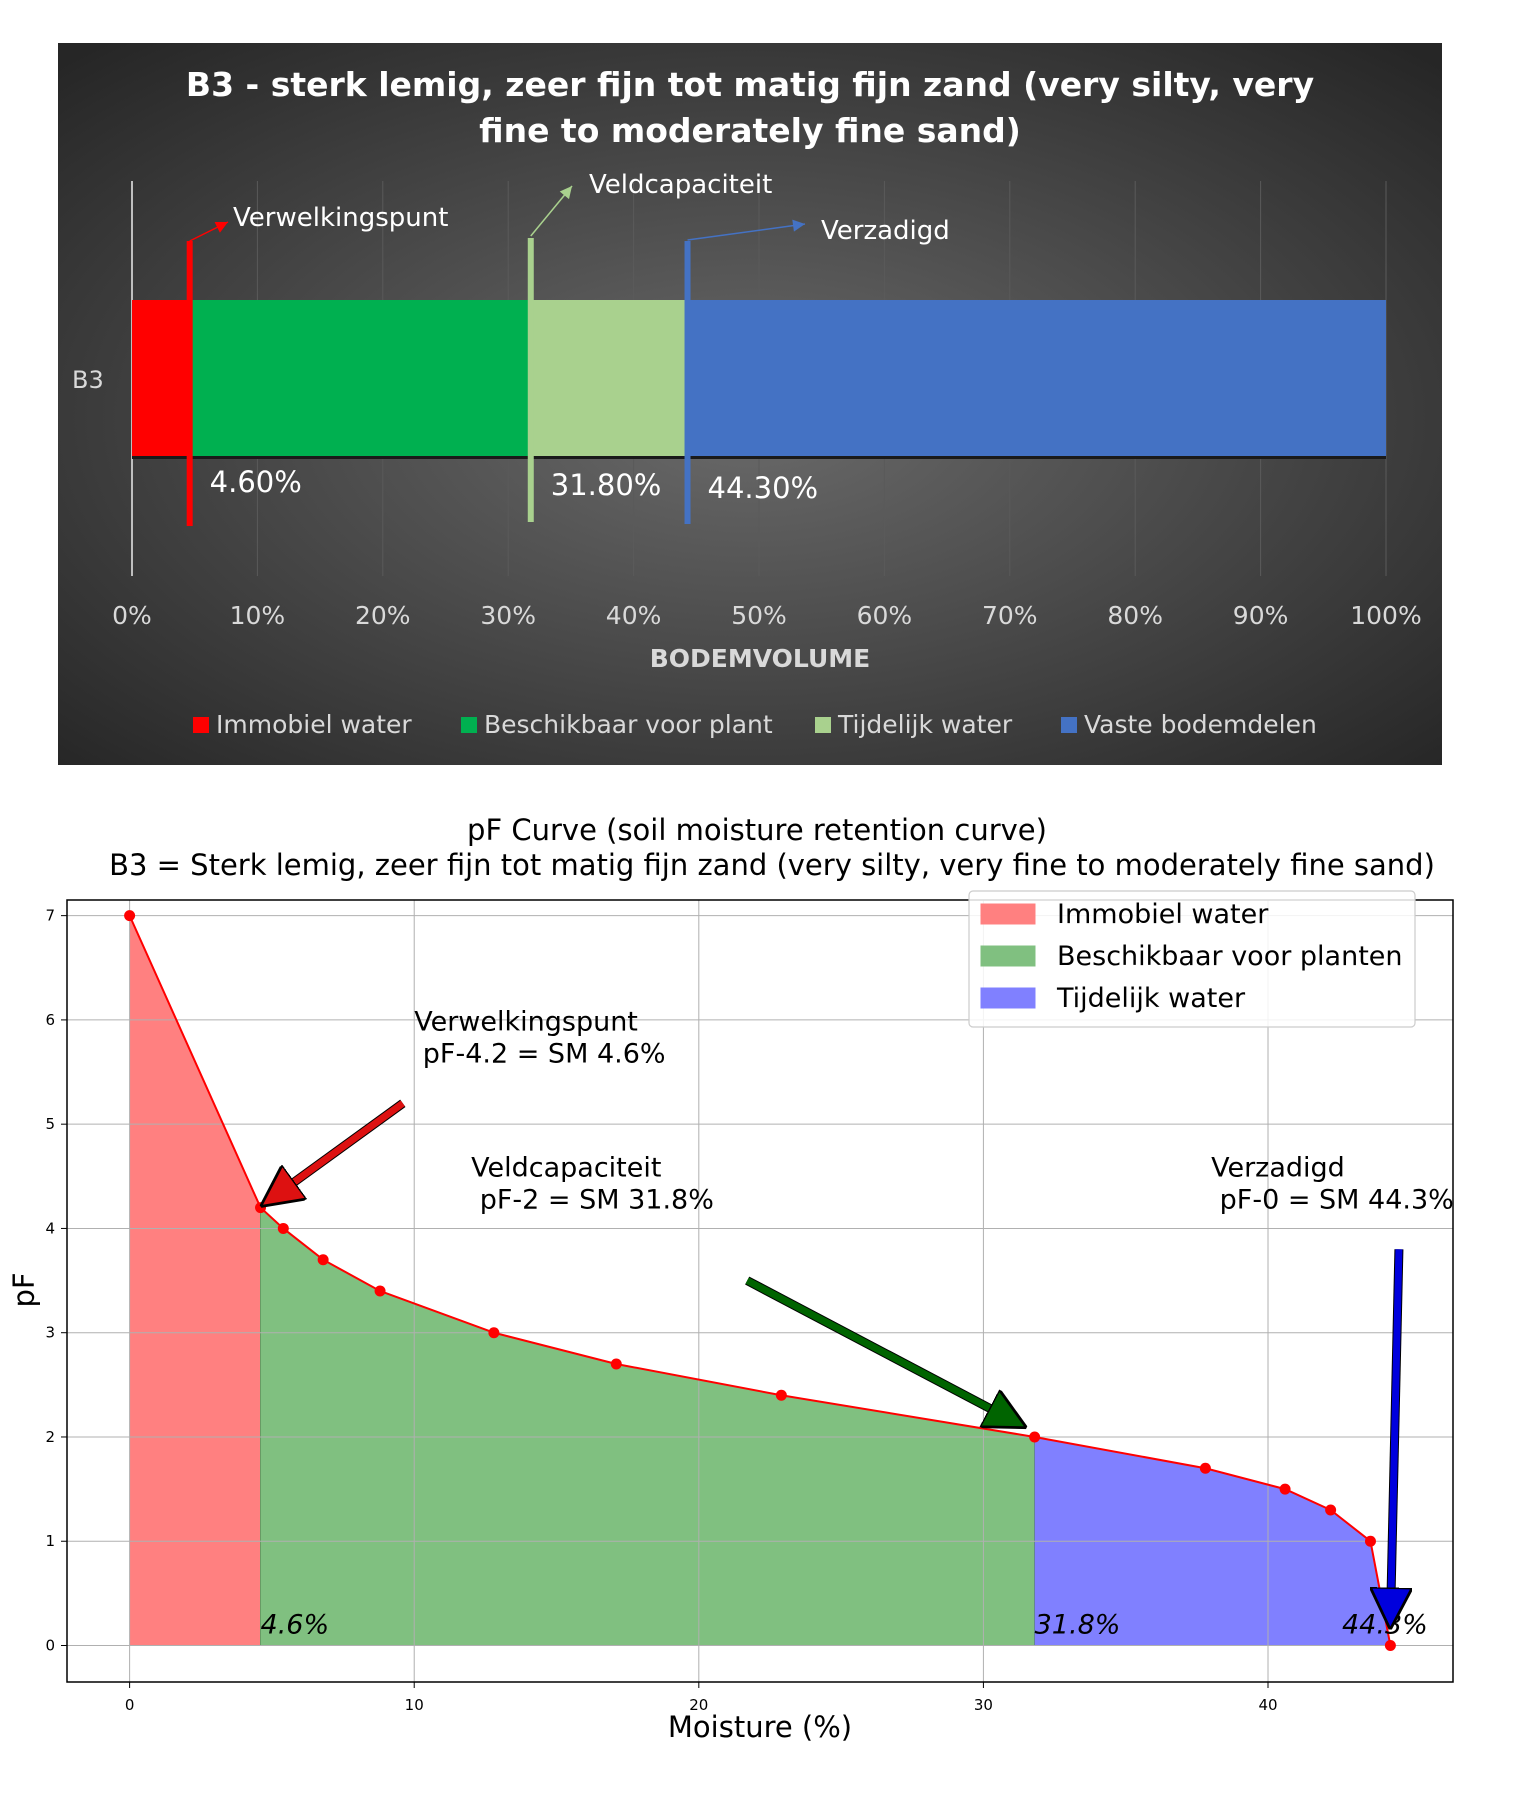 The width and height of the screenshot is (1523, 1804). What do you see at coordinates (885, 231) in the screenshot?
I see `chart1-marker-label: Verzadigd` at bounding box center [885, 231].